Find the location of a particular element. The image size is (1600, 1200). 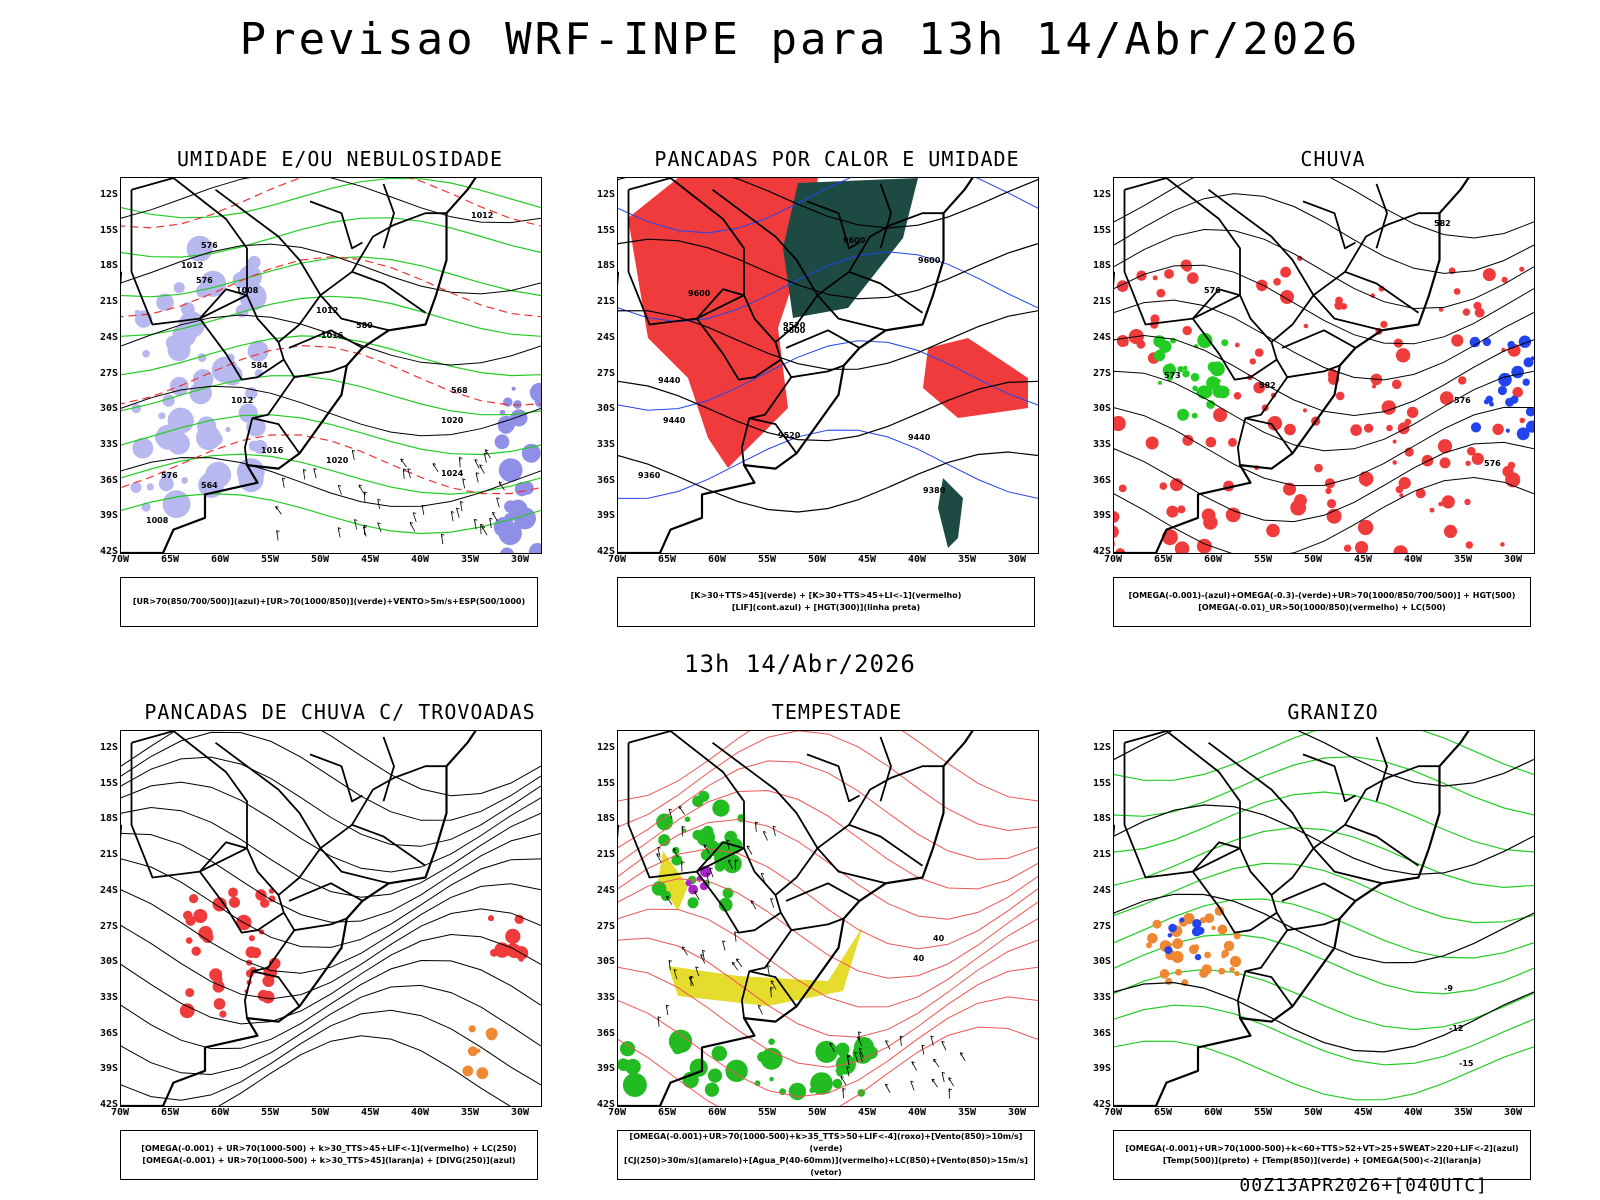

panel-title: CHUVA is located at coordinates (1333, 159).